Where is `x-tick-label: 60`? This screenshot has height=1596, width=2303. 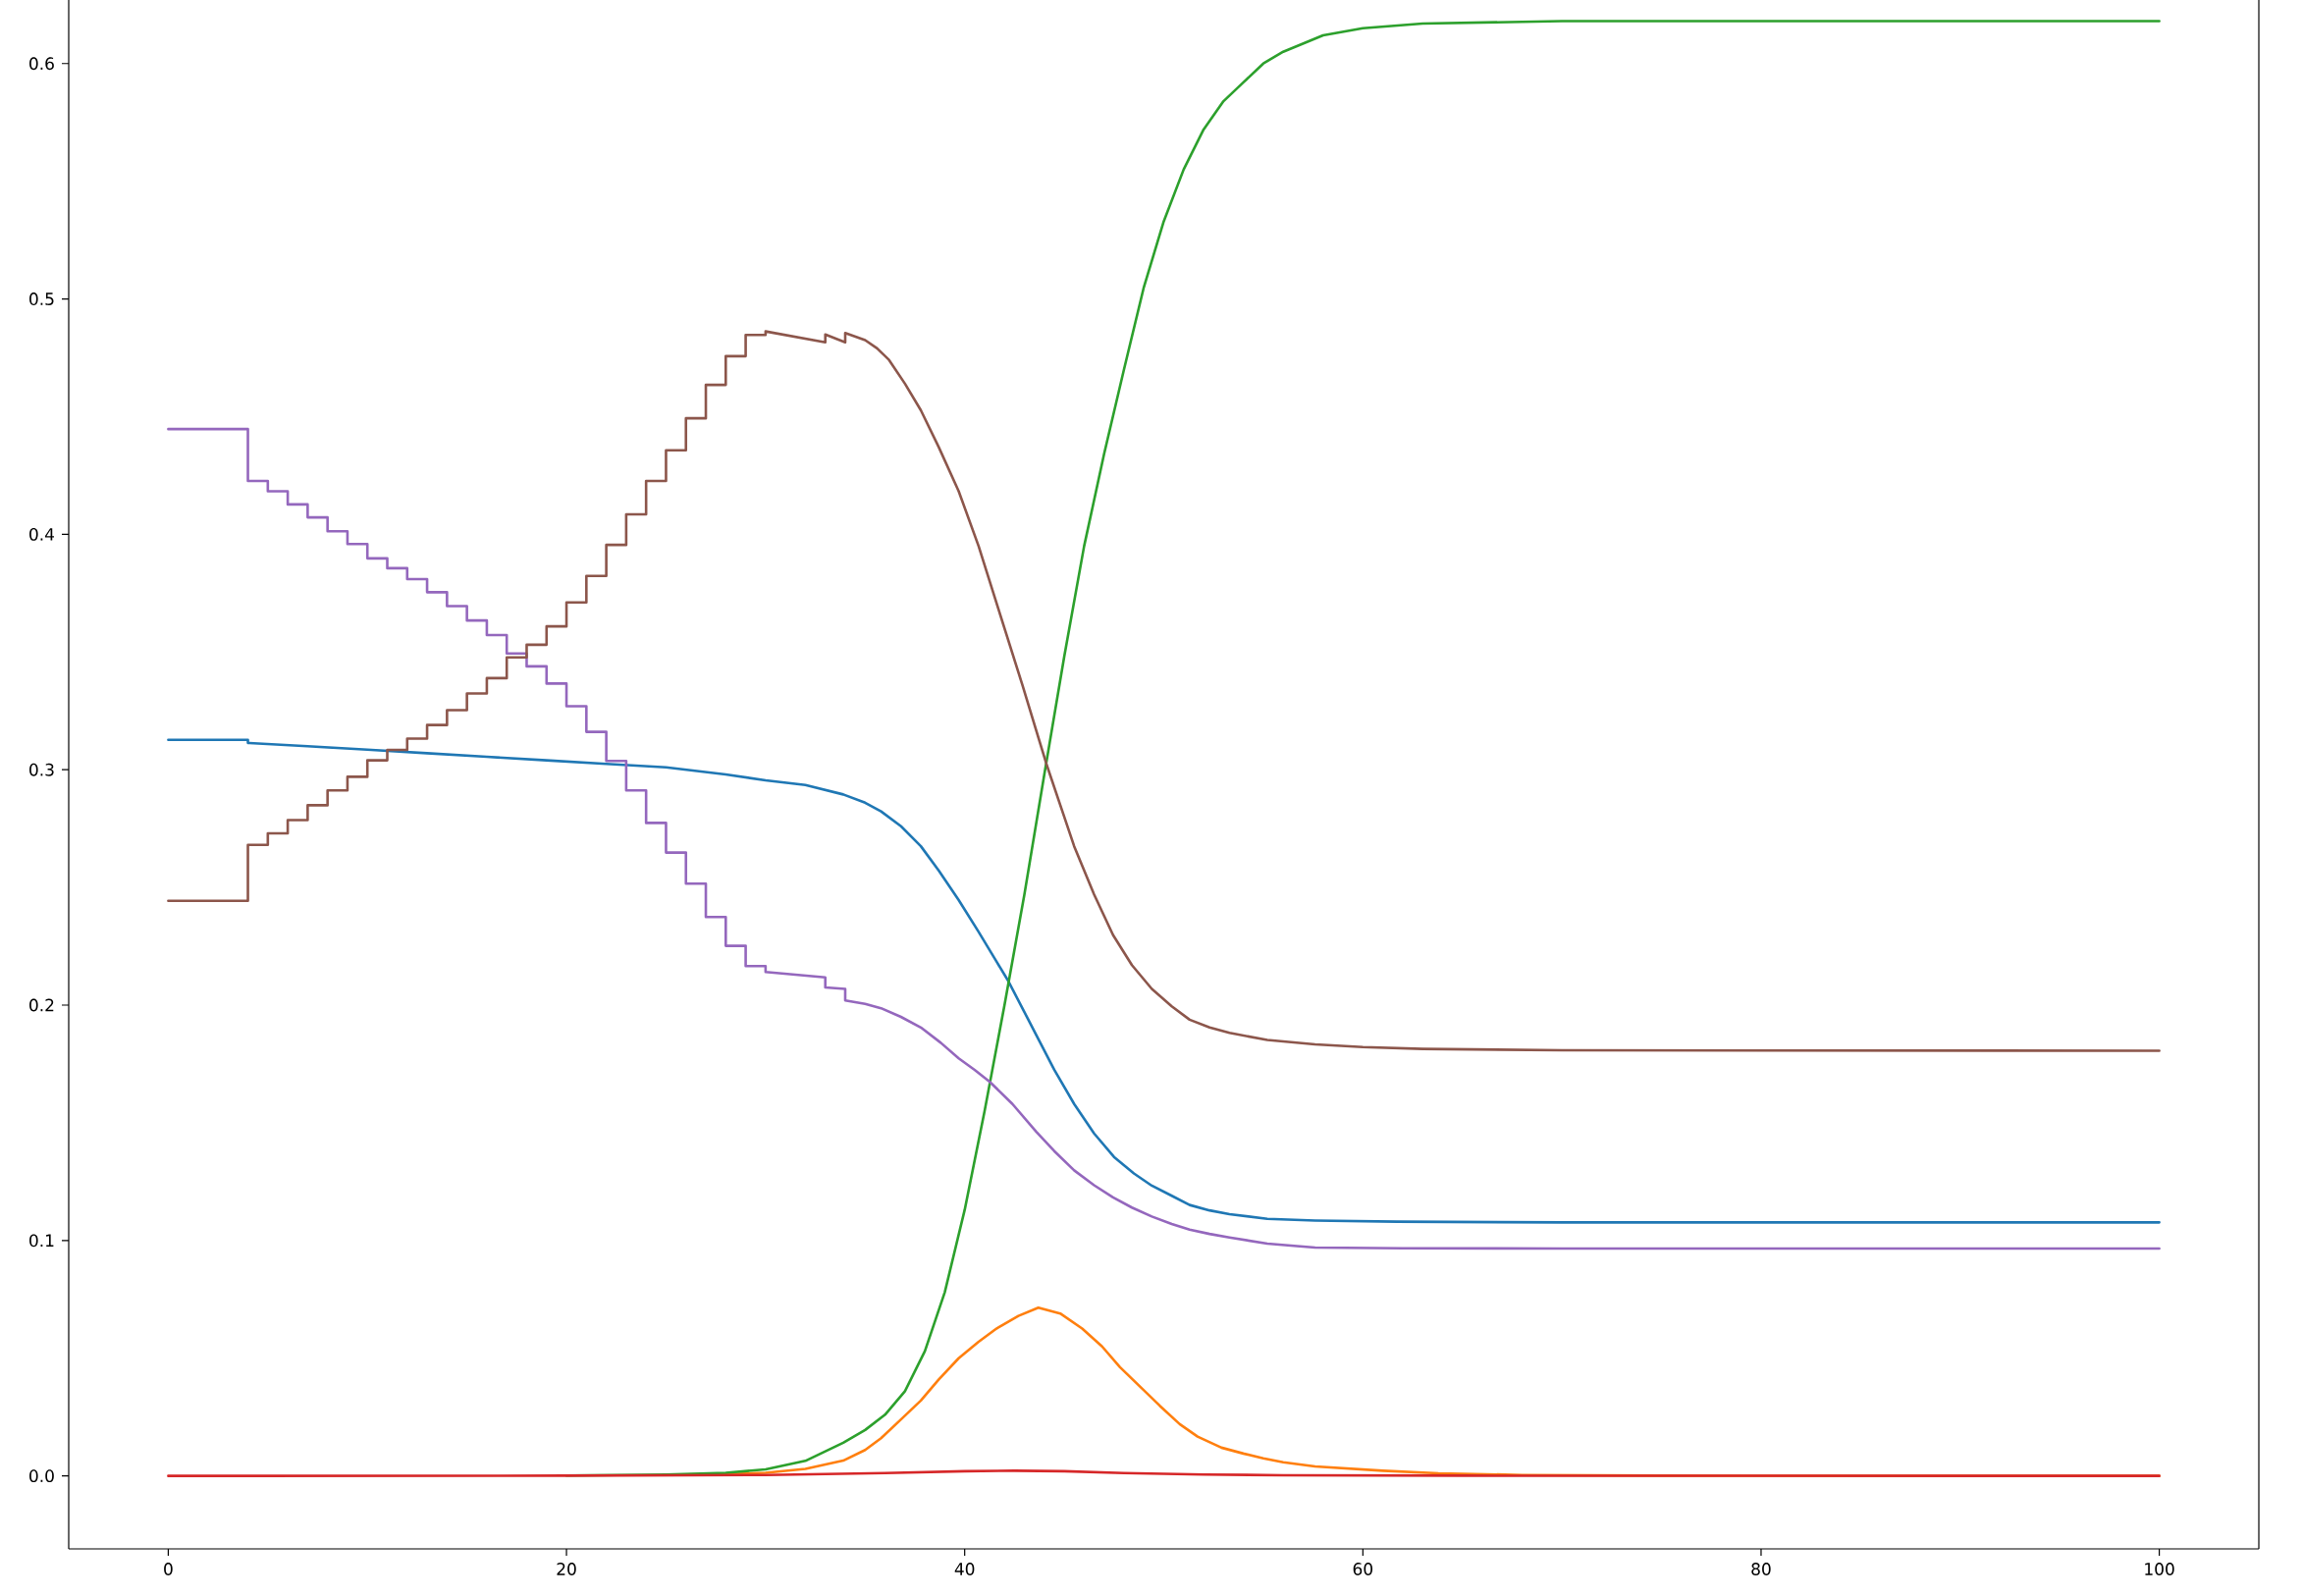
x-tick-label: 60 is located at coordinates (1363, 1569).